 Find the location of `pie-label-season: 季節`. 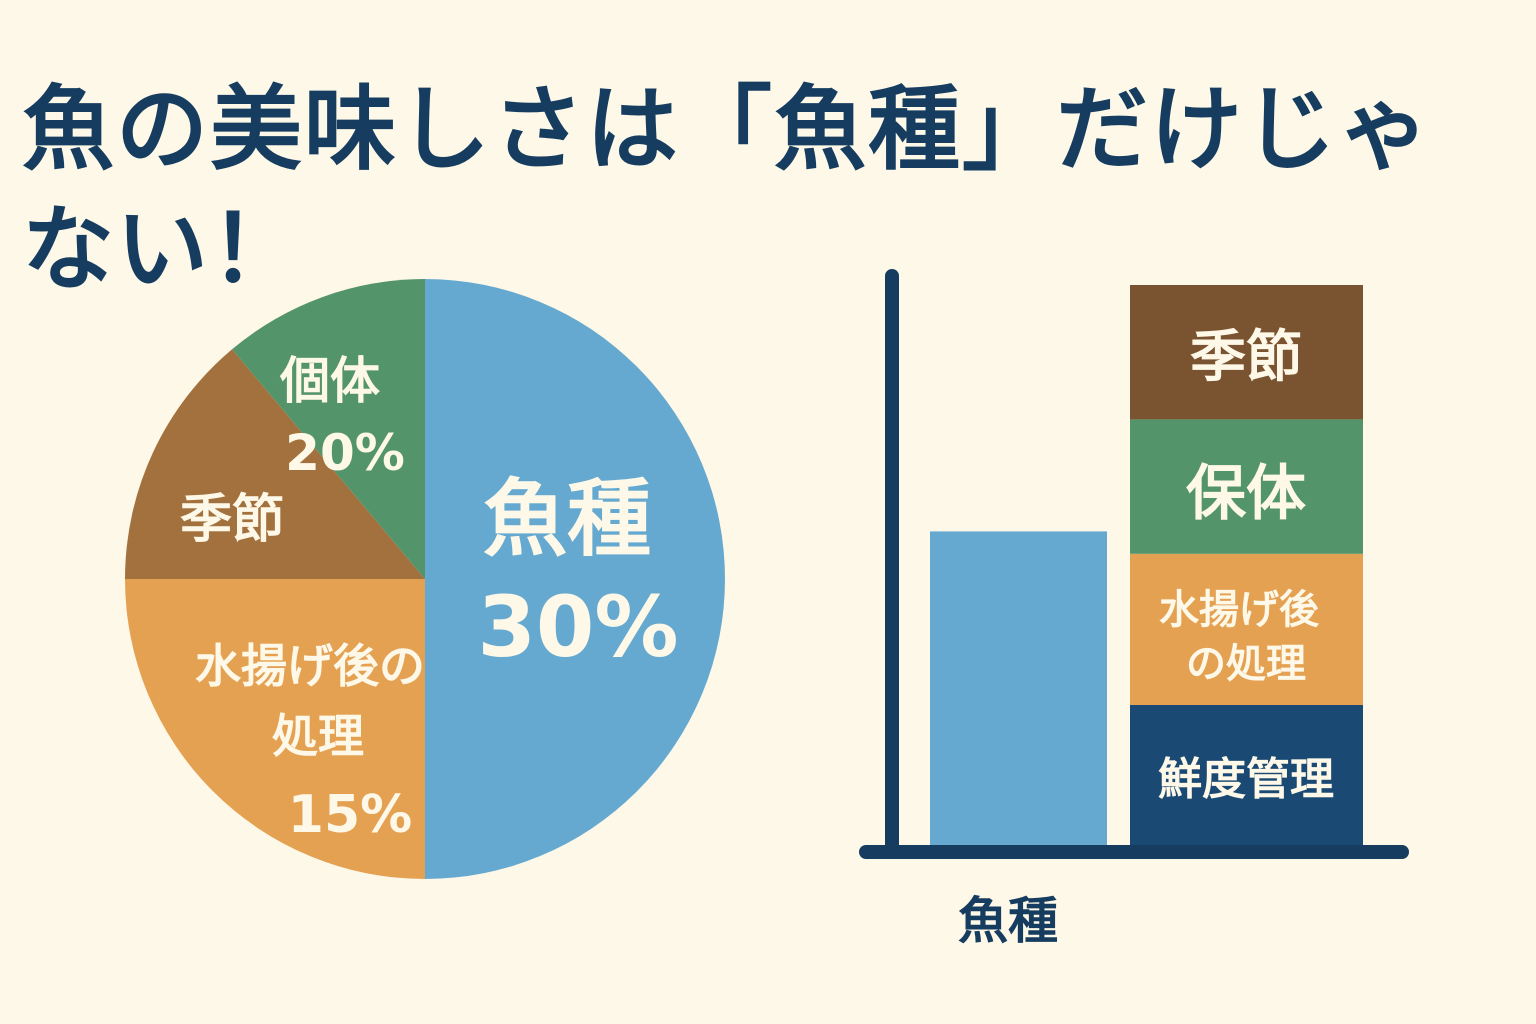

pie-label-season: 季節 is located at coordinates (232, 520).